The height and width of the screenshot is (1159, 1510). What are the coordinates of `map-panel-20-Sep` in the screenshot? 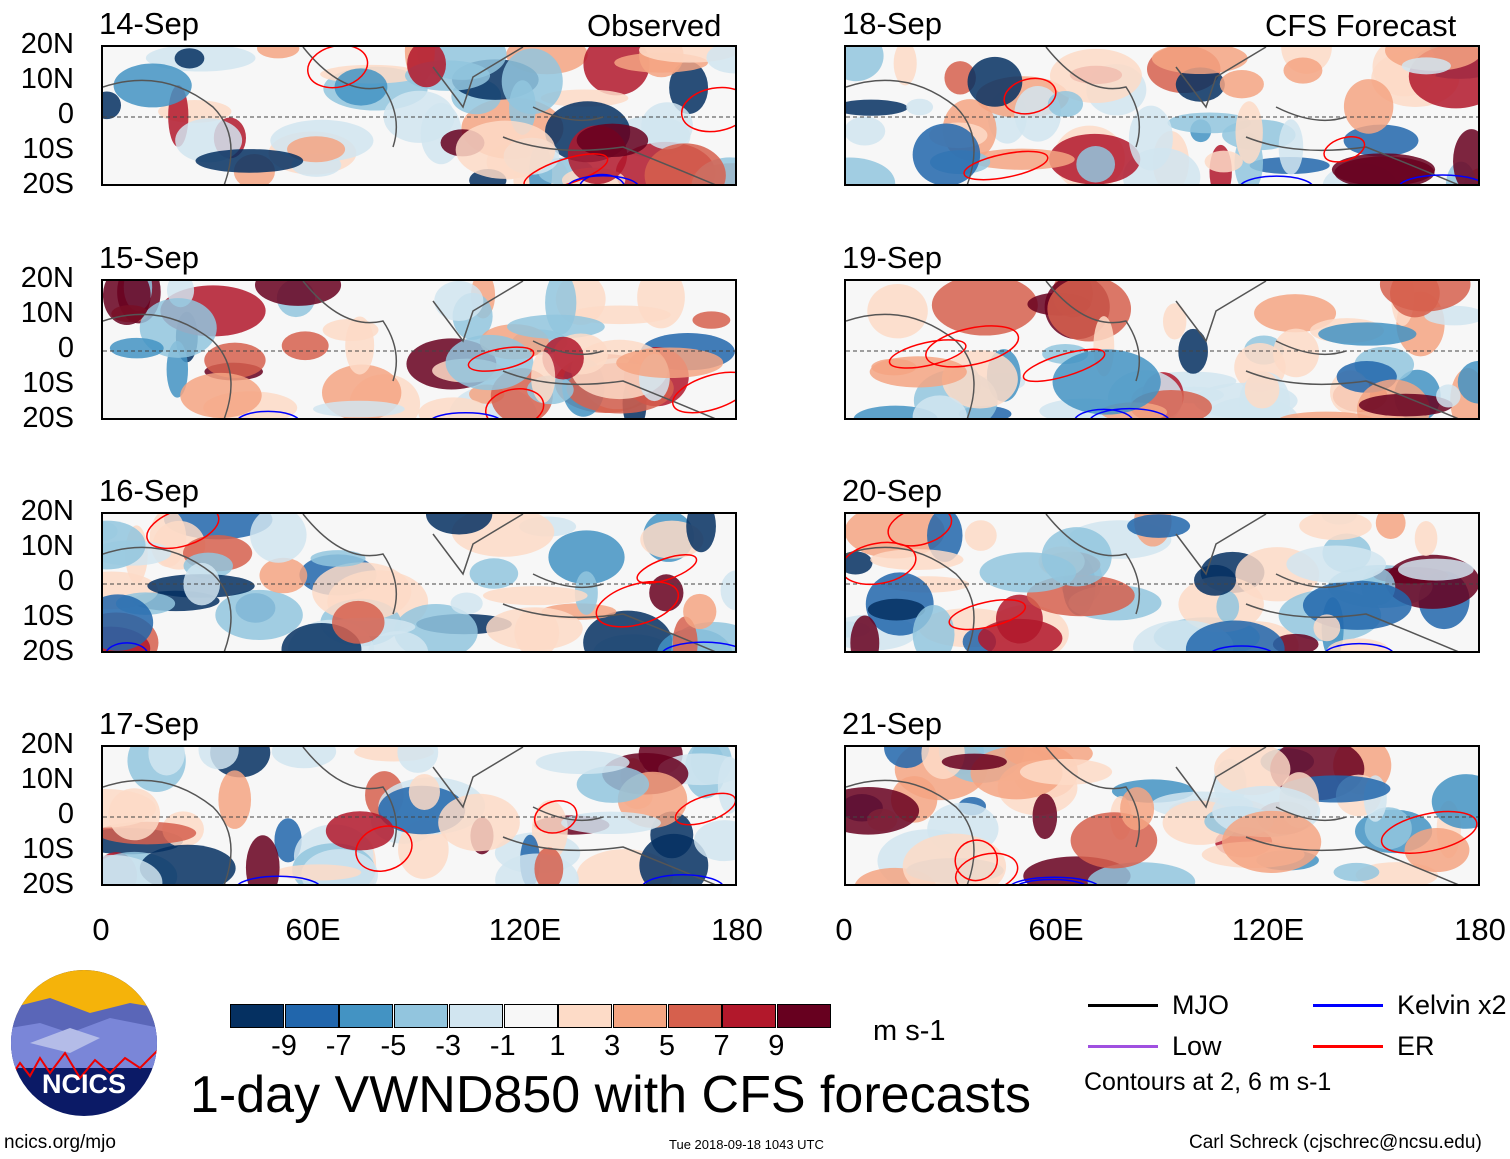 It's located at (1162, 582).